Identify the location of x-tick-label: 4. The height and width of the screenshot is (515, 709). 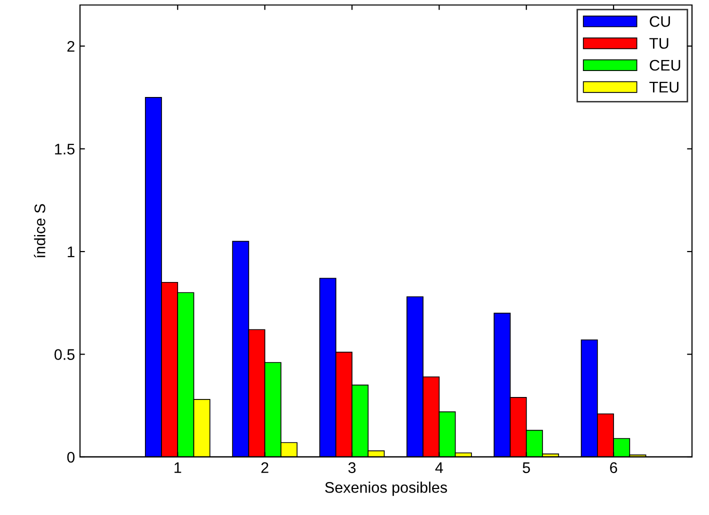
(439, 467).